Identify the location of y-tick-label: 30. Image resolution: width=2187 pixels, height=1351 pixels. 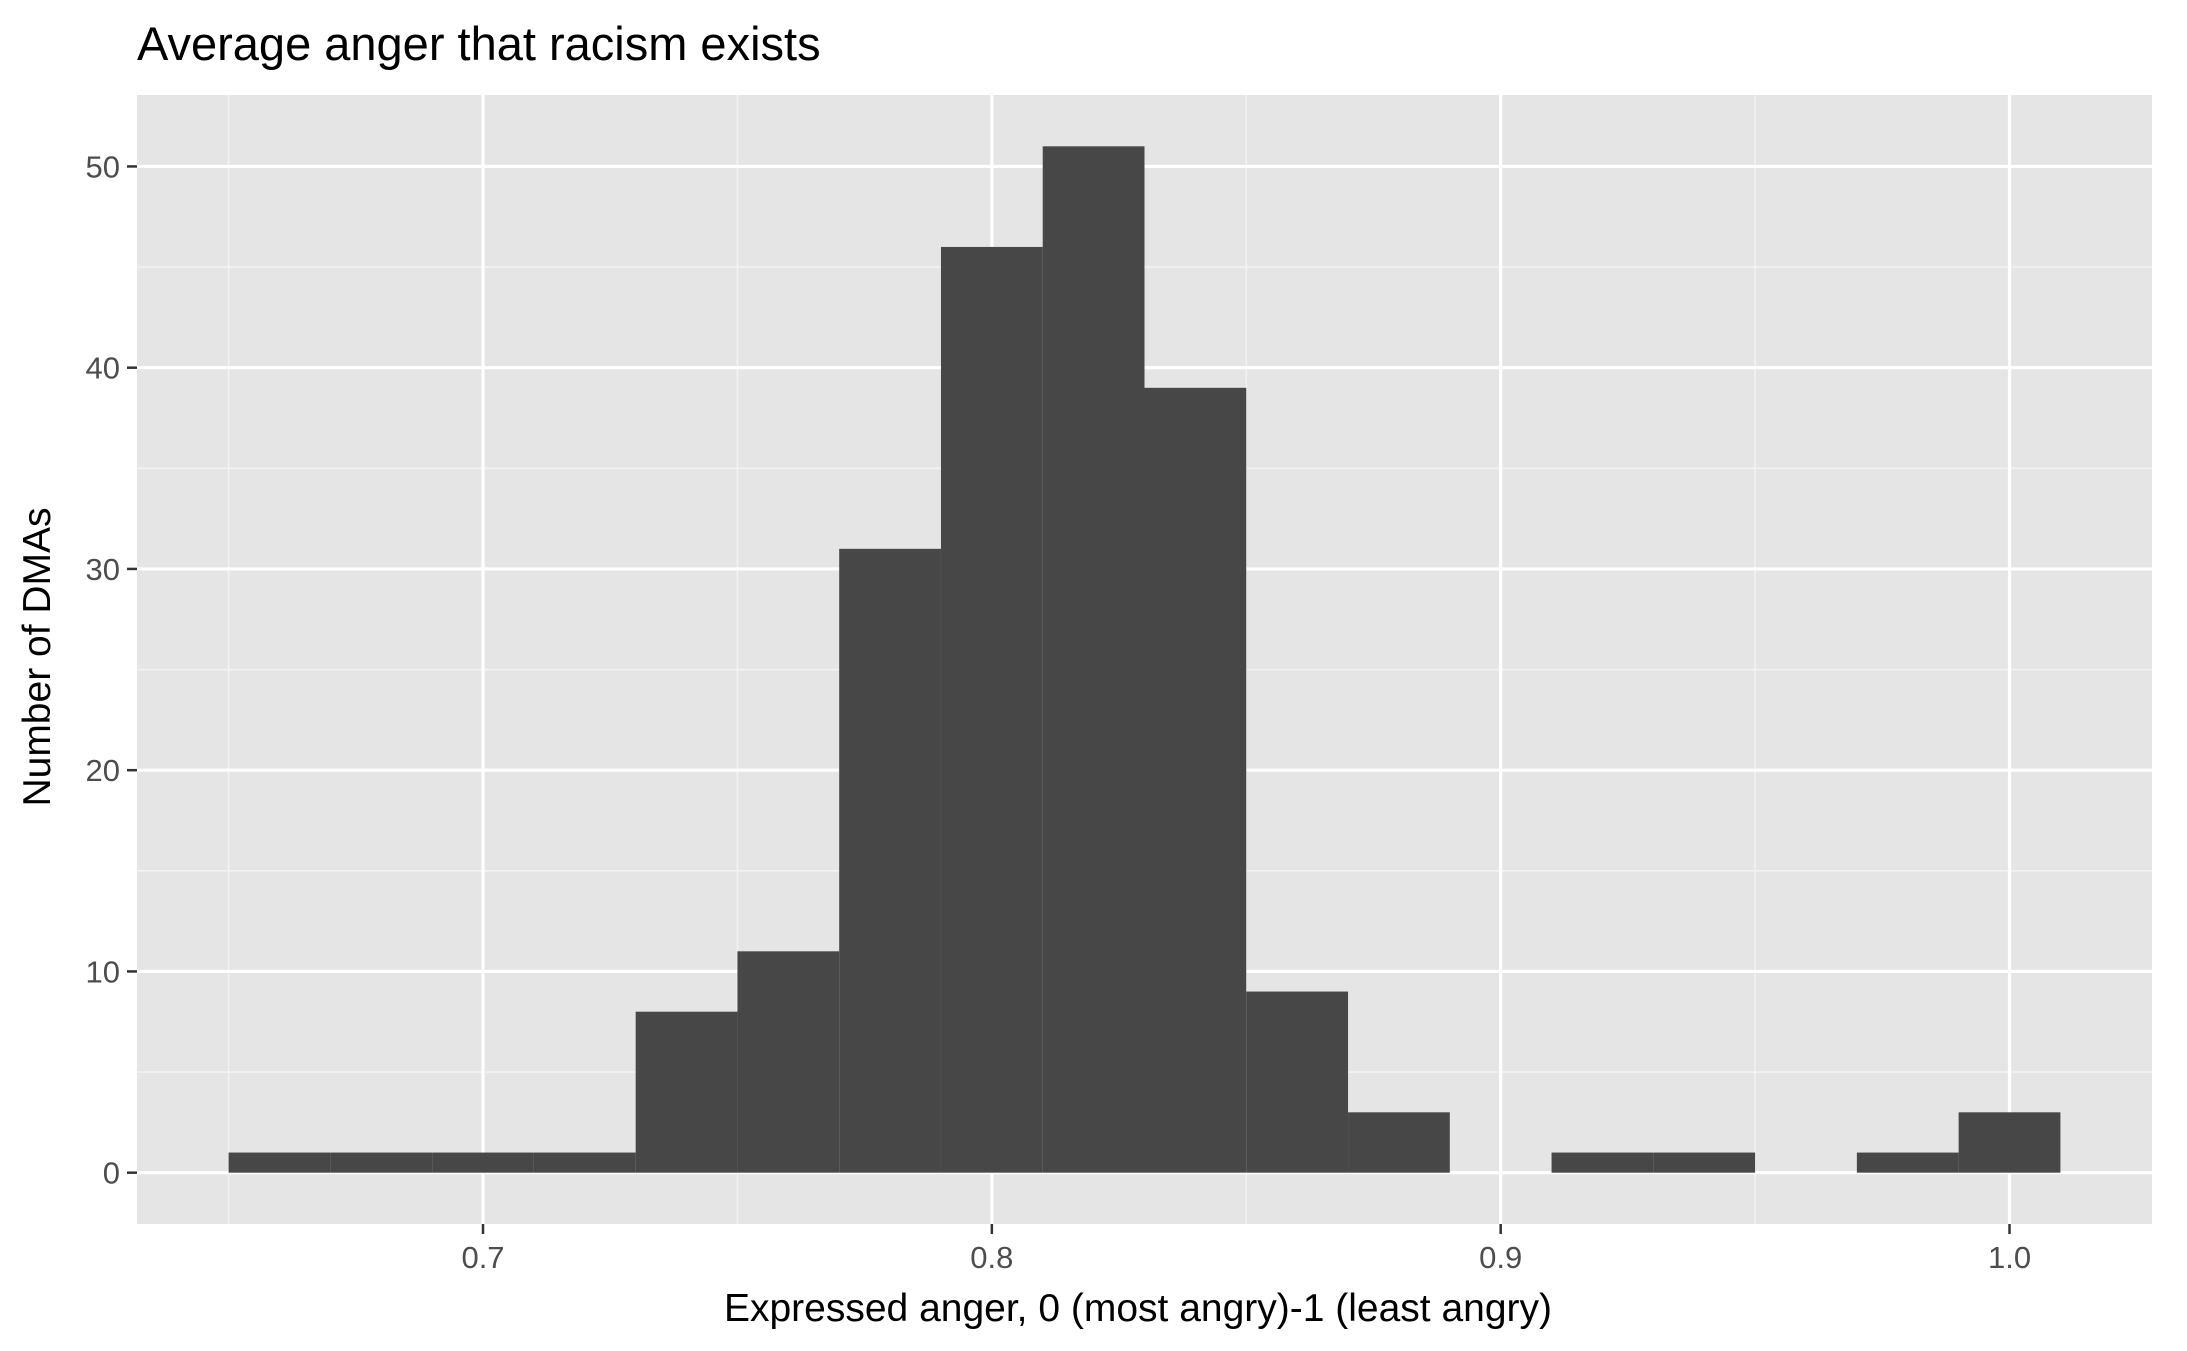
(103, 569).